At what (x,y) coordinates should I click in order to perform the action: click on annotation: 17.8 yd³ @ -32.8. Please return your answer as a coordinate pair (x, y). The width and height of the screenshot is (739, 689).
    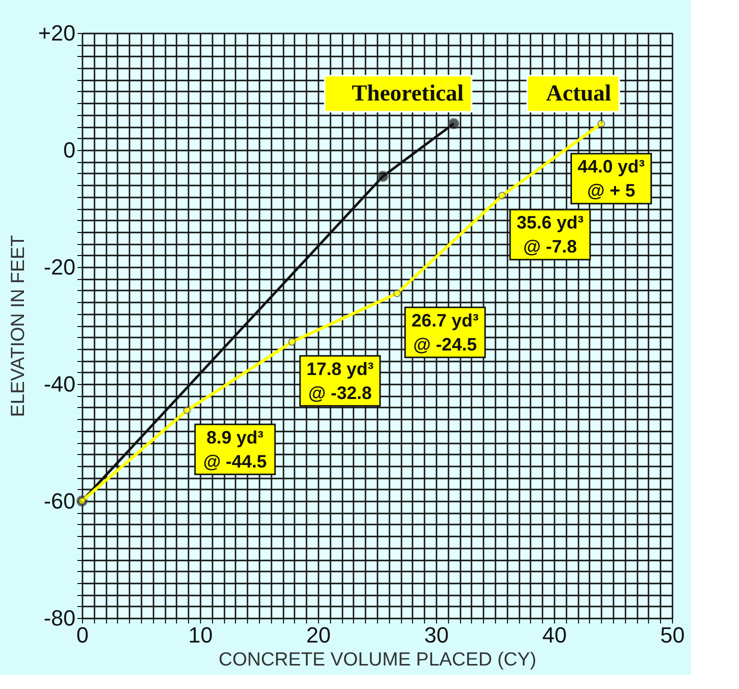
    Looking at the image, I should click on (340, 380).